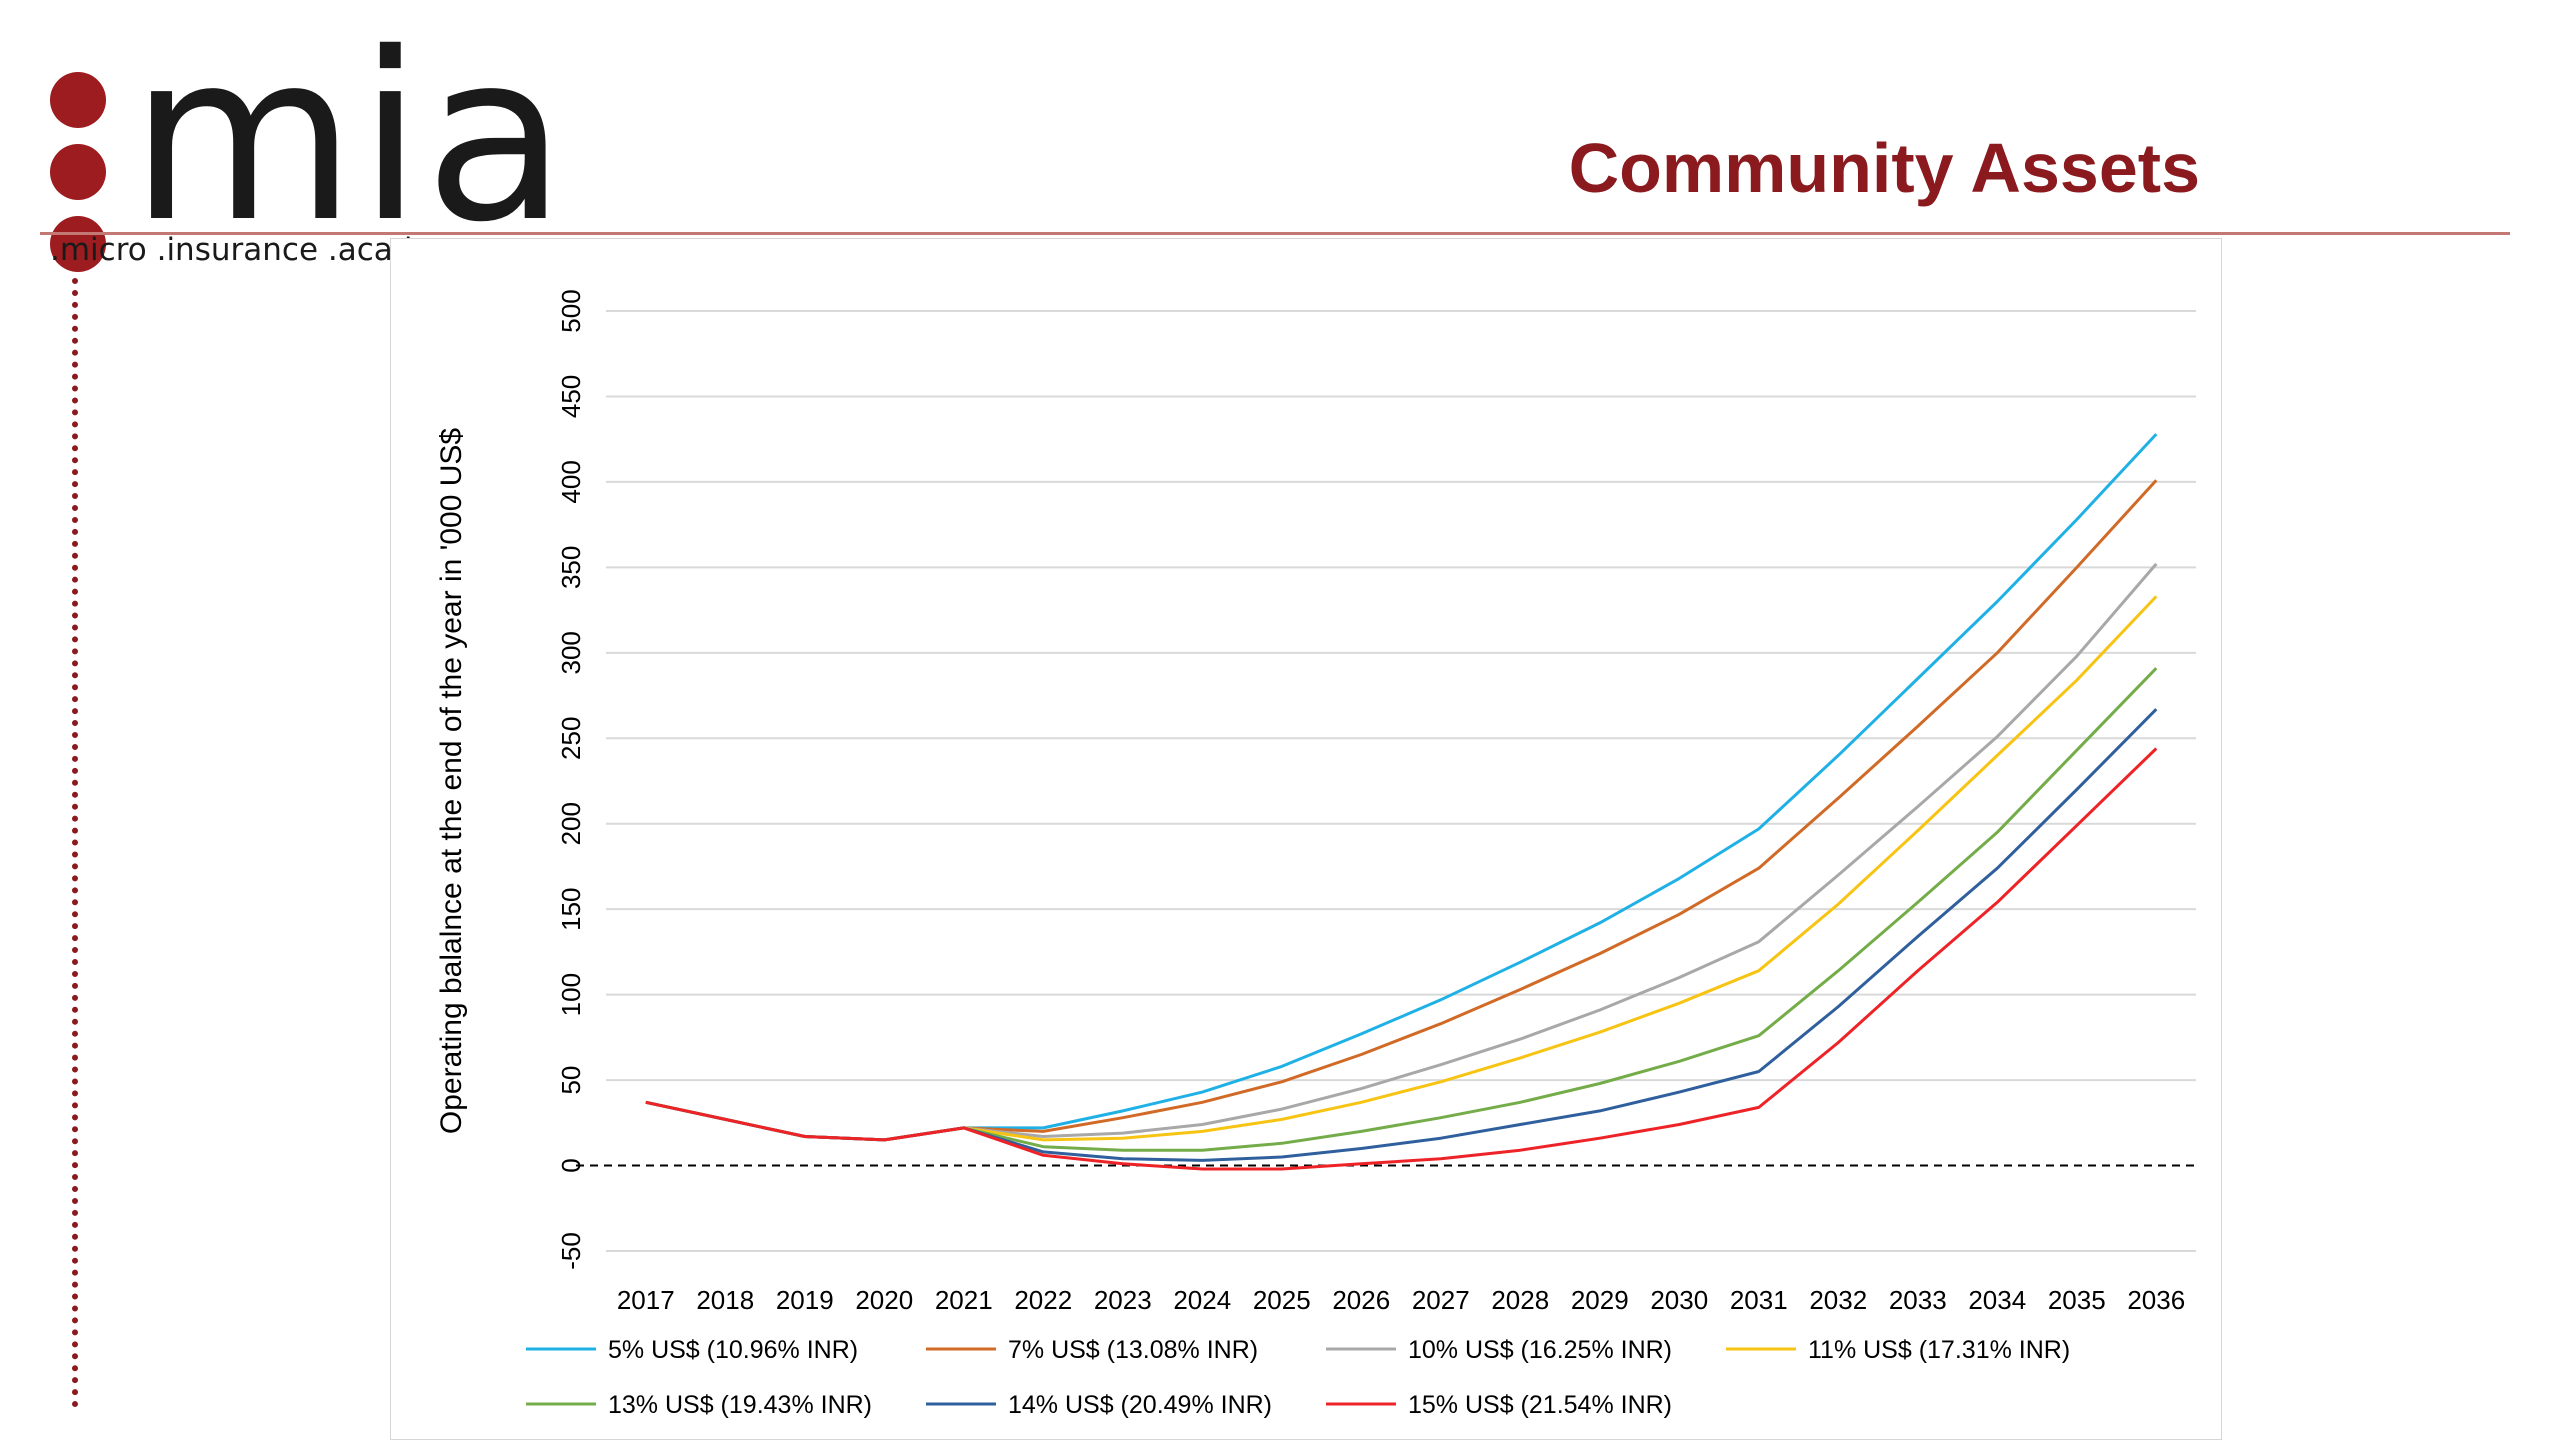  I want to click on logo-wordmark: mia, so click(349, 138).